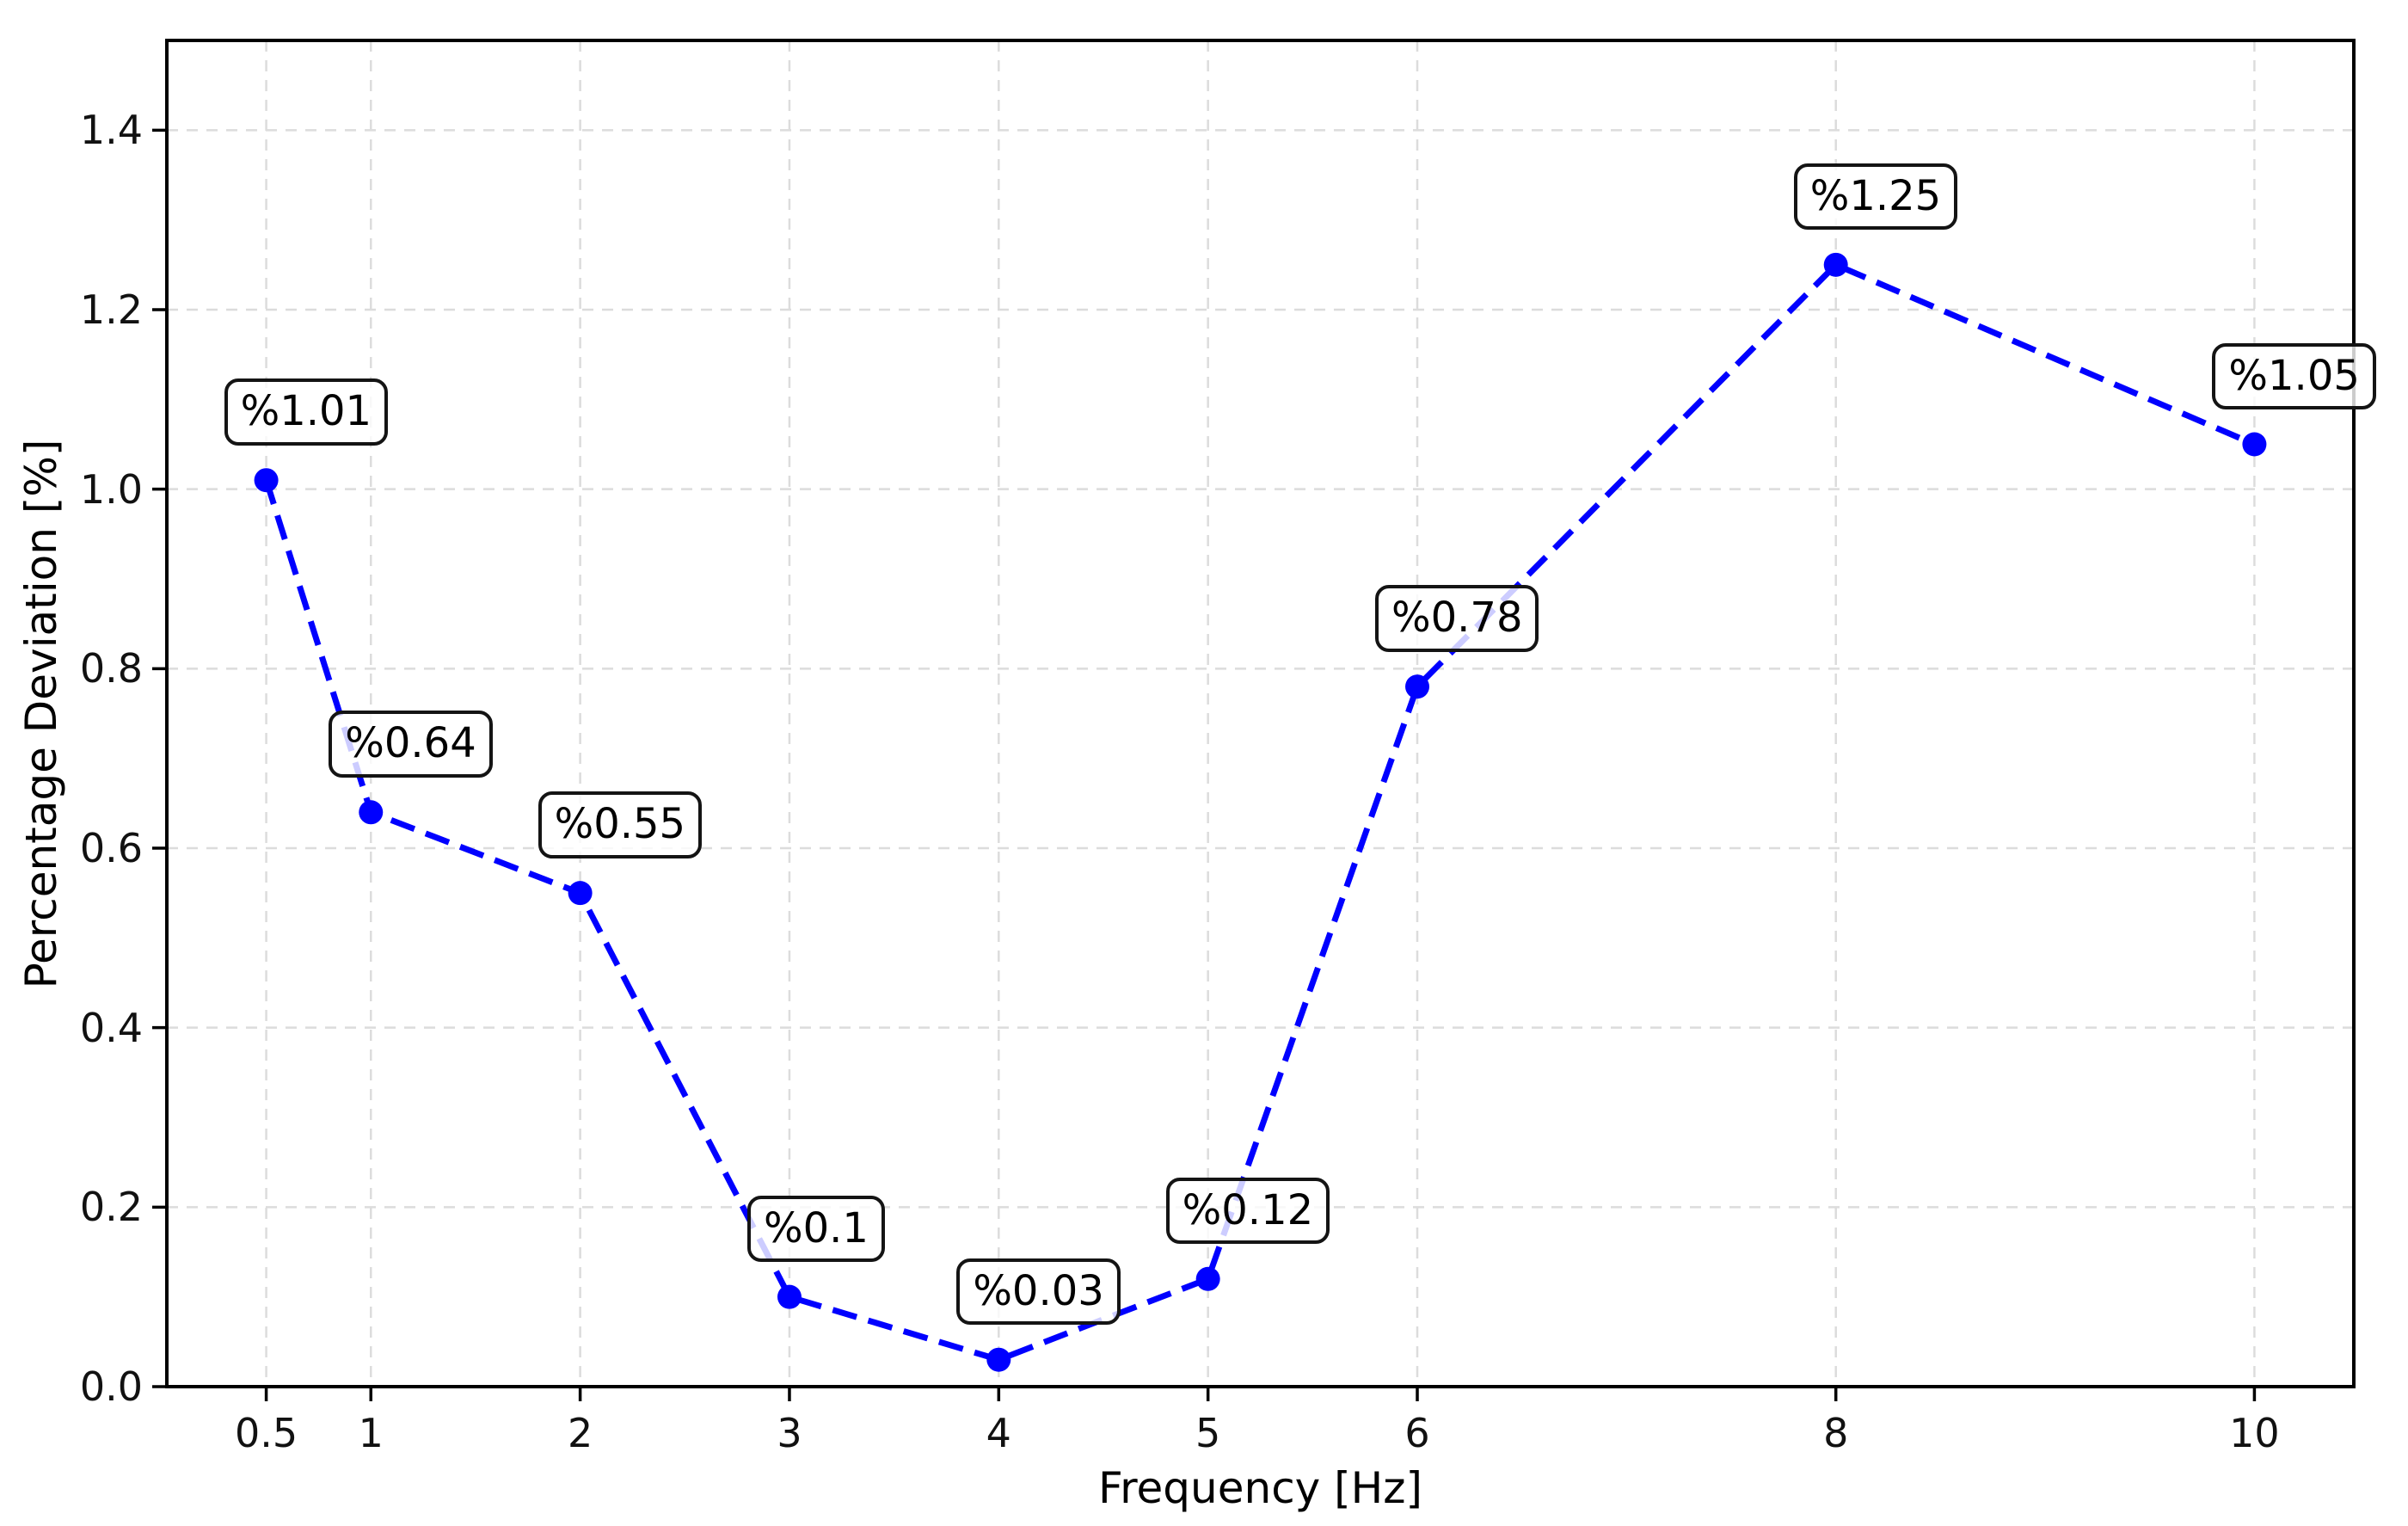 This screenshot has height=1526, width=2408. What do you see at coordinates (1260, 1488) in the screenshot?
I see `x-axis-title: Frequency [Hz]` at bounding box center [1260, 1488].